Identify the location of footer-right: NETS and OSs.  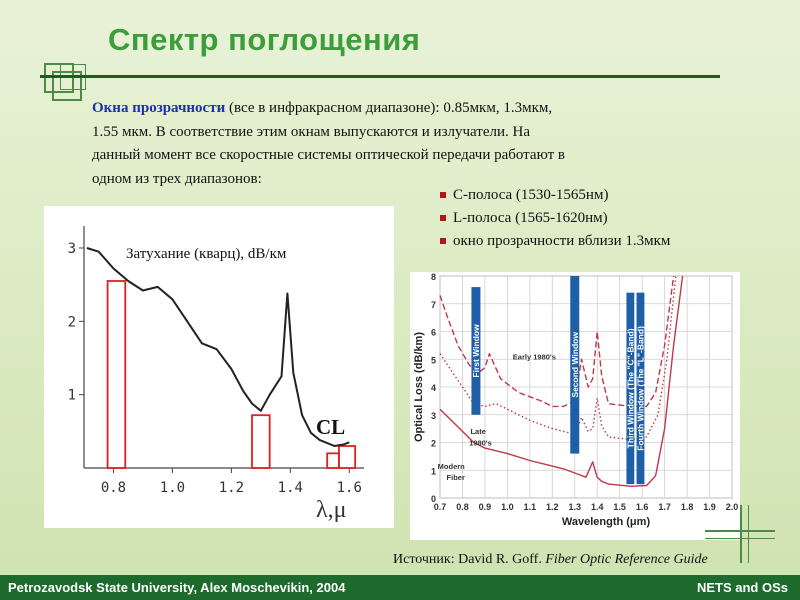
(742, 587).